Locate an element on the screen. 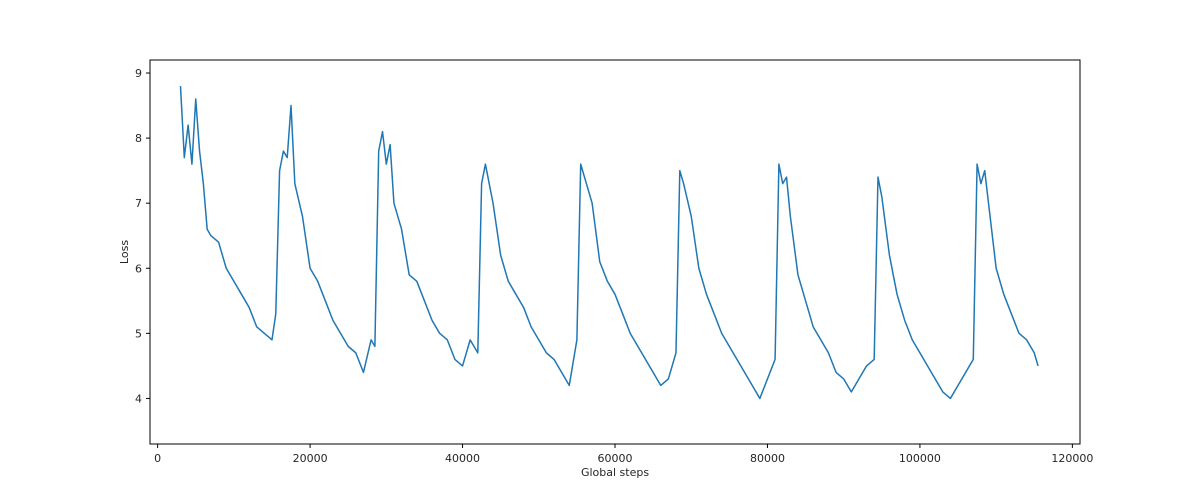  x-tick-label-1: 20000 is located at coordinates (310, 458).